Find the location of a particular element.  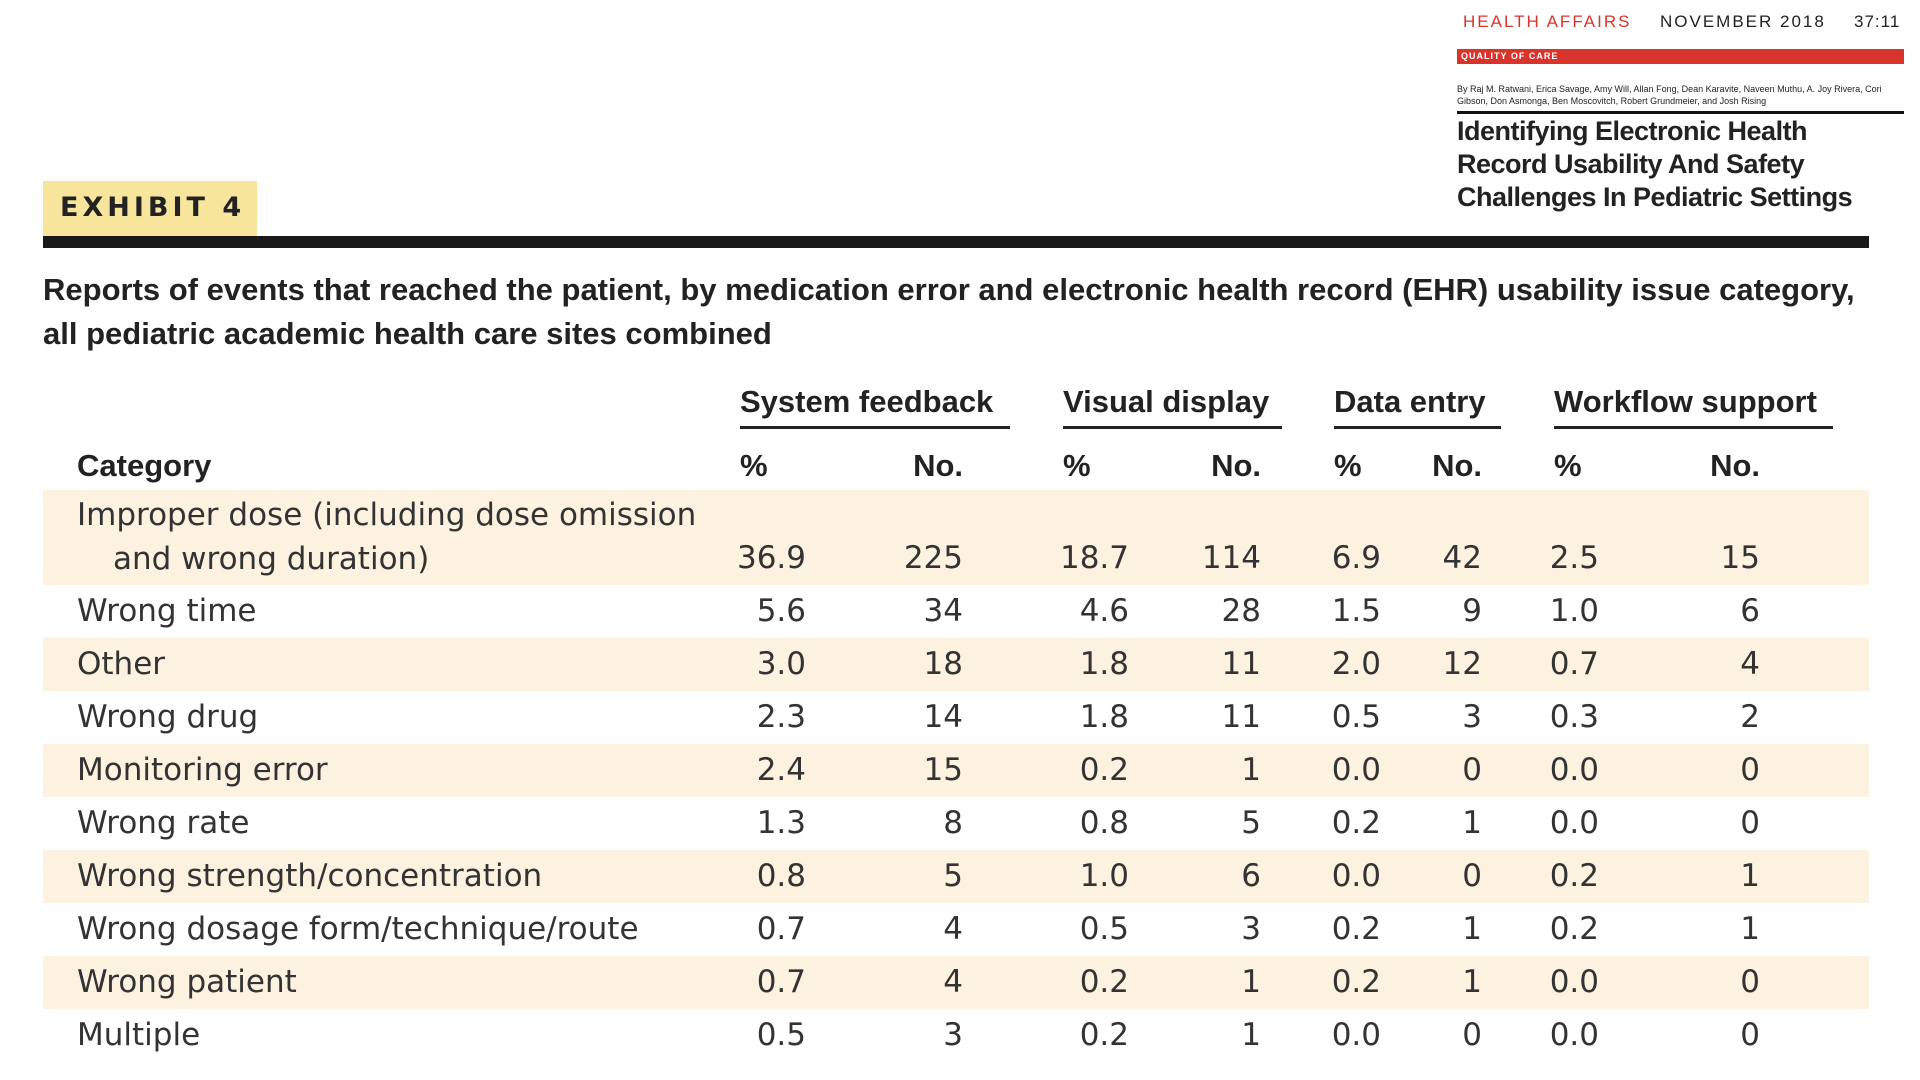

issue-date: NOVEMBER 2018 is located at coordinates (1743, 21).